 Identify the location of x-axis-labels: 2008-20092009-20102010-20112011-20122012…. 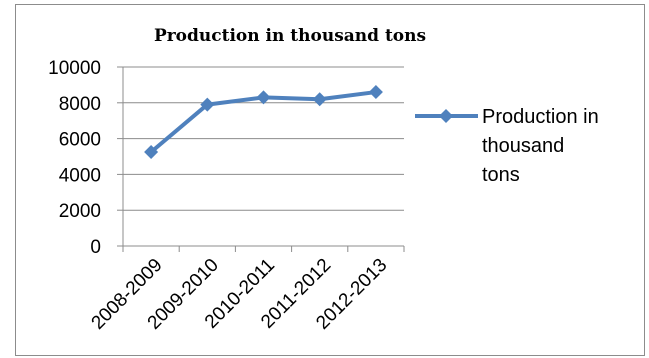
(240, 294).